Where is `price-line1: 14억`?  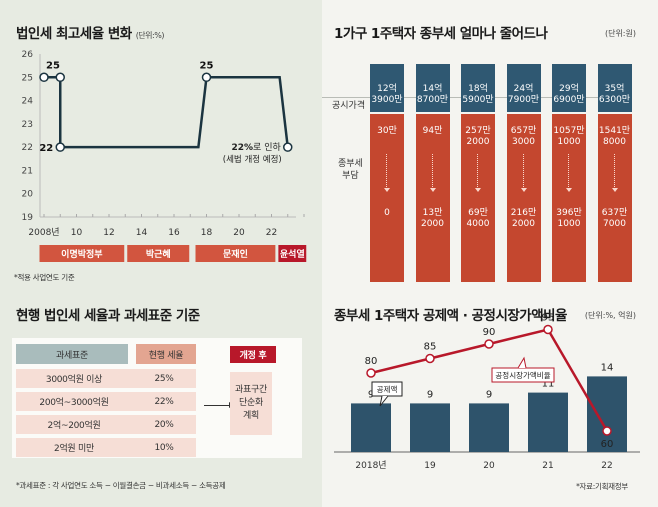 price-line1: 14억 is located at coordinates (432, 89).